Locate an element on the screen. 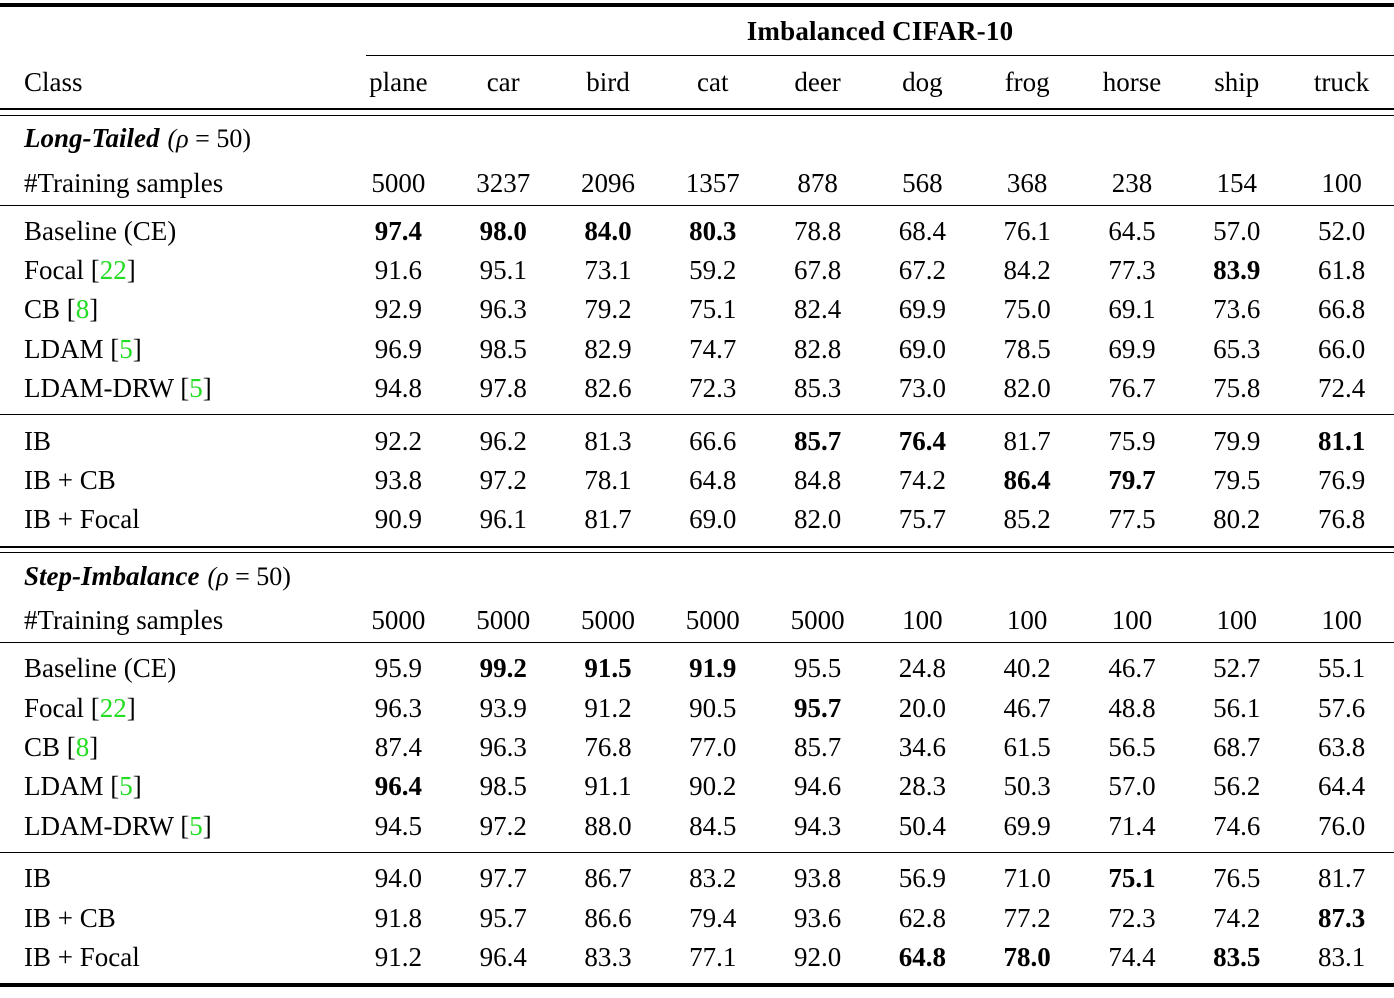 This screenshot has width=1394, height=998. table-bottom-rule is located at coordinates (697, 985).